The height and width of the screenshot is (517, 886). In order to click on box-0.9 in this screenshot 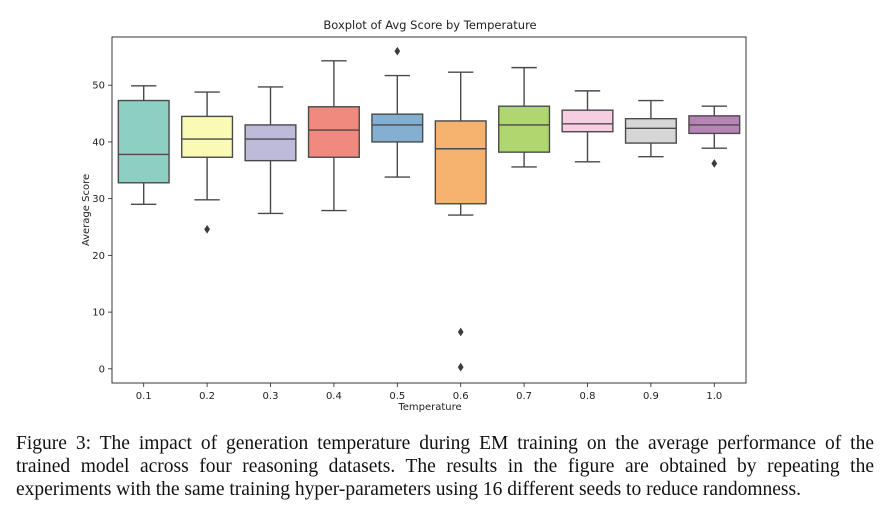, I will do `click(650, 130)`.